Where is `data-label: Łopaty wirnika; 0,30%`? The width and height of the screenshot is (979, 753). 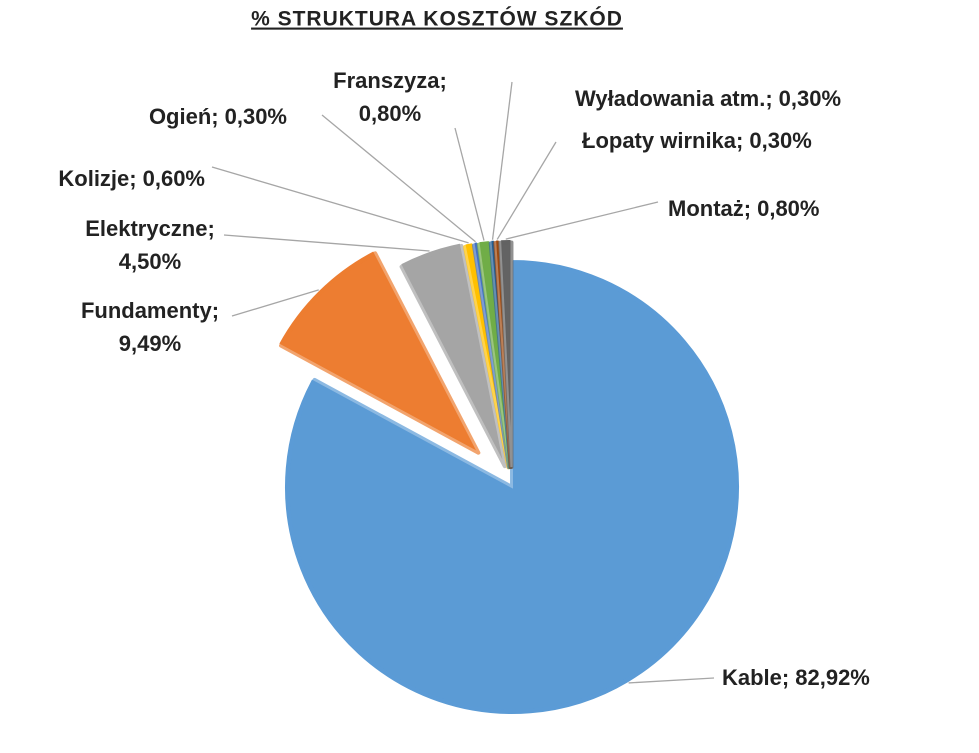
data-label: Łopaty wirnika; 0,30% is located at coordinates (697, 140).